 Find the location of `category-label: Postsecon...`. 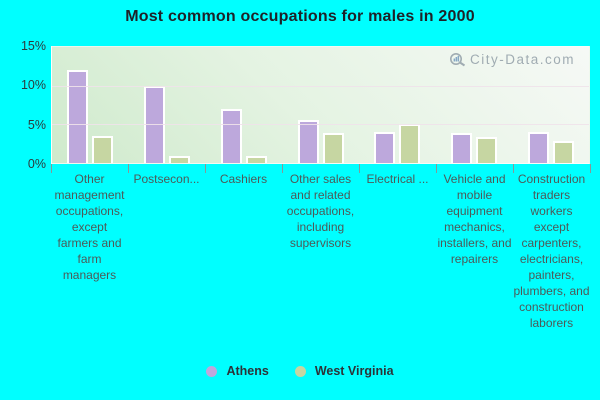

category-label: Postsecon... is located at coordinates (166, 179).